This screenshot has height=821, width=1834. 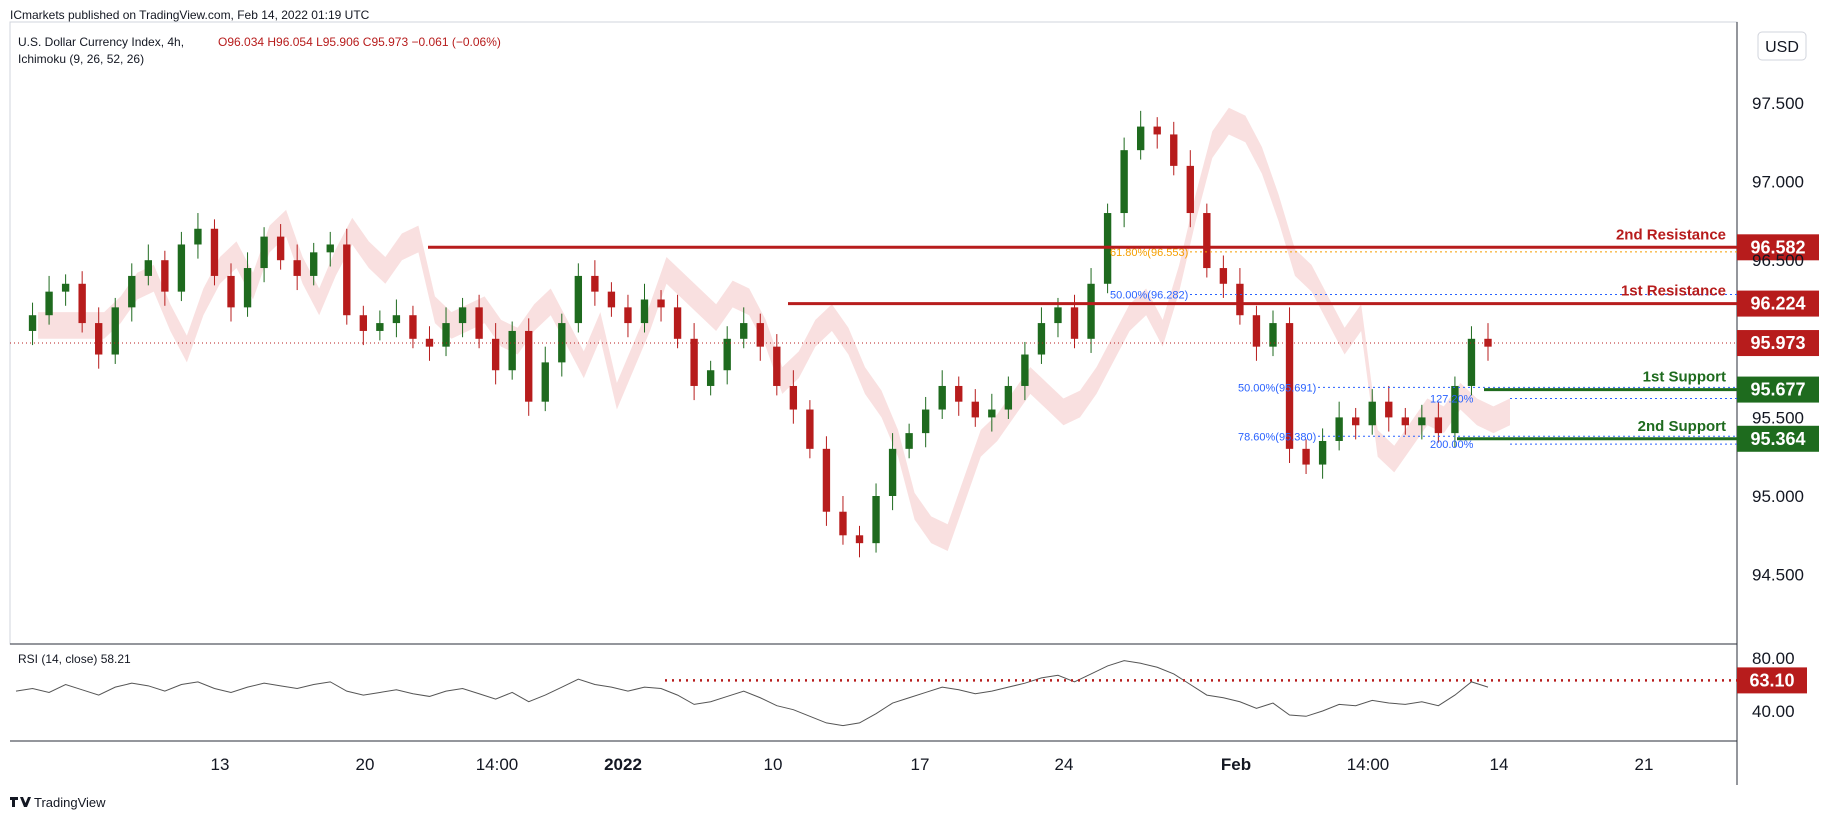 What do you see at coordinates (220, 764) in the screenshot?
I see `time-tick-label: 13` at bounding box center [220, 764].